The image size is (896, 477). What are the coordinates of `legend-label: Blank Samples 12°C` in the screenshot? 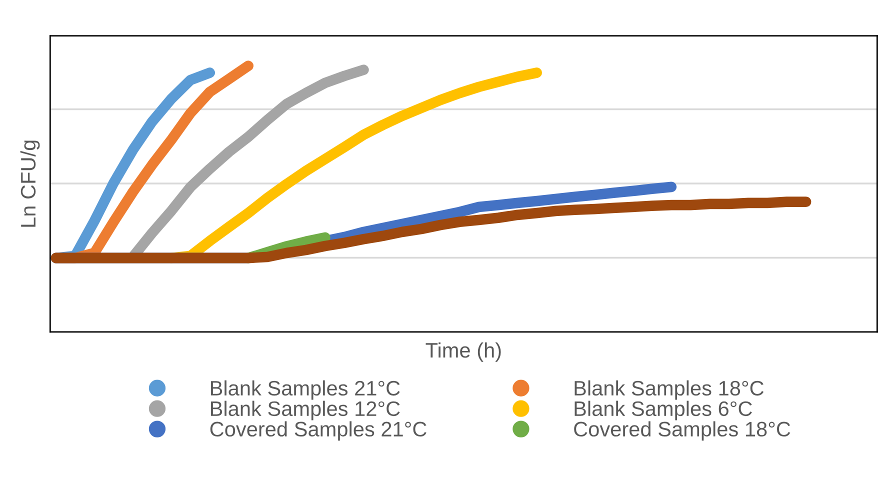 It's located at (305, 410).